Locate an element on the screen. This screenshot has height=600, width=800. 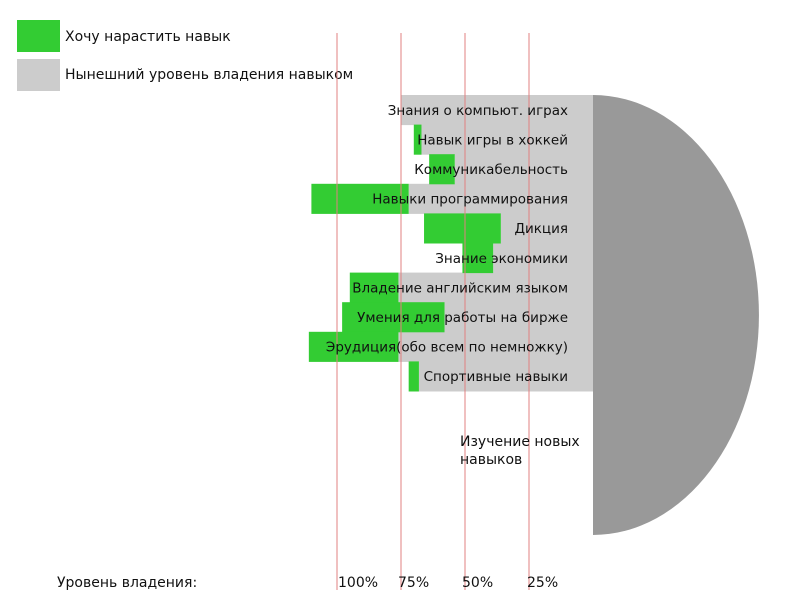
category-label-0: Знания о компьют. играх is located at coordinates (478, 111).